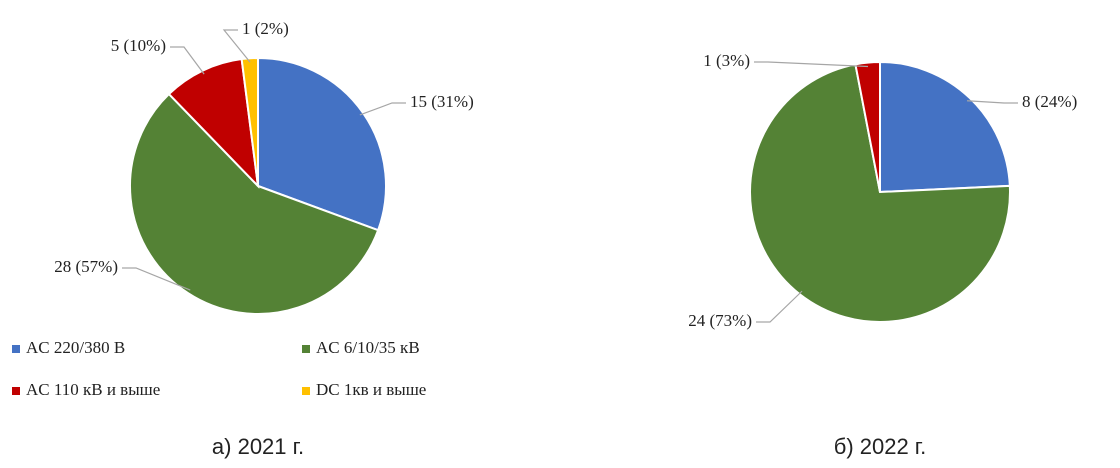 The height and width of the screenshot is (468, 1120). Describe the element at coordinates (442, 101) in the screenshot. I see `data-label: 15 (31%)` at that location.